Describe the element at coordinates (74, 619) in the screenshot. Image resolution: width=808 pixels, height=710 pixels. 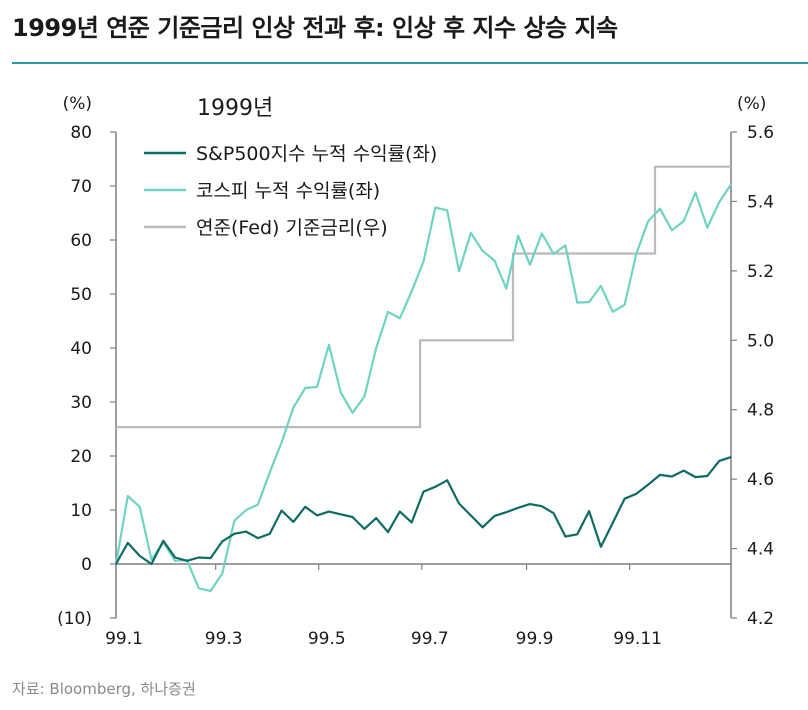
I see `left-axis-tick-label: (10)` at that location.